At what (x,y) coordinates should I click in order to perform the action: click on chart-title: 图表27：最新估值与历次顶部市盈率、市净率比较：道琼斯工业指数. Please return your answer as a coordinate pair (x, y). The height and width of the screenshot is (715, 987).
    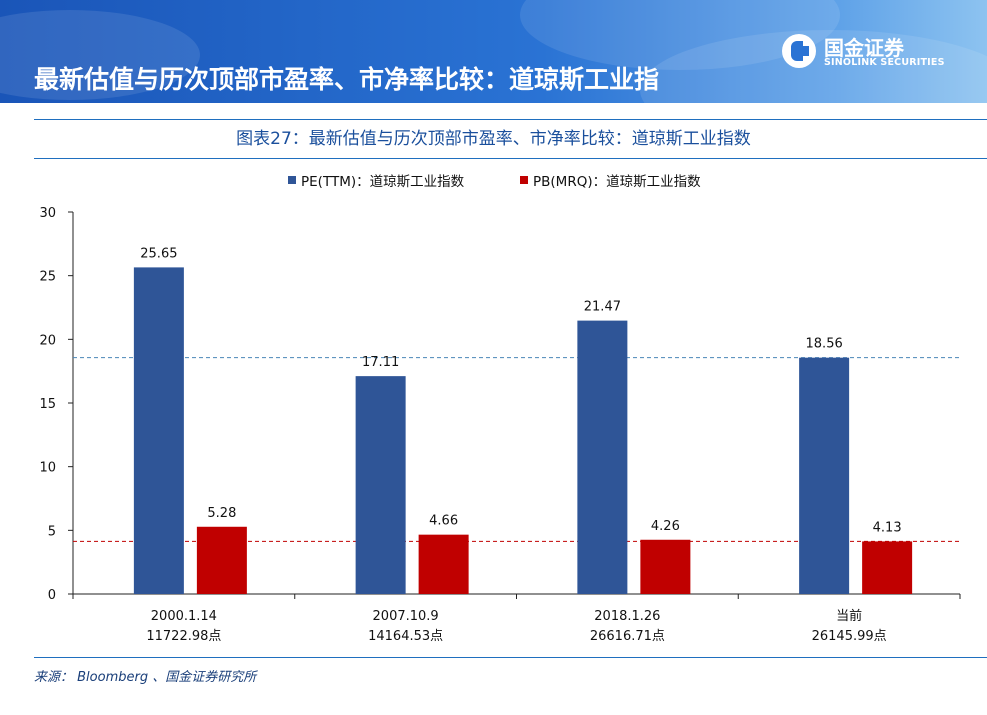
    Looking at the image, I should click on (493, 139).